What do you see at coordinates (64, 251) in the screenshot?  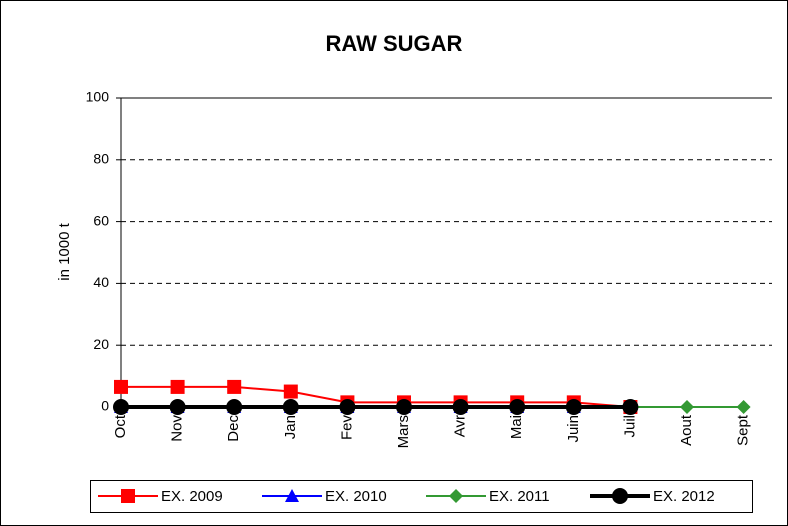 I see `y-axis-label: in 1000 t` at bounding box center [64, 251].